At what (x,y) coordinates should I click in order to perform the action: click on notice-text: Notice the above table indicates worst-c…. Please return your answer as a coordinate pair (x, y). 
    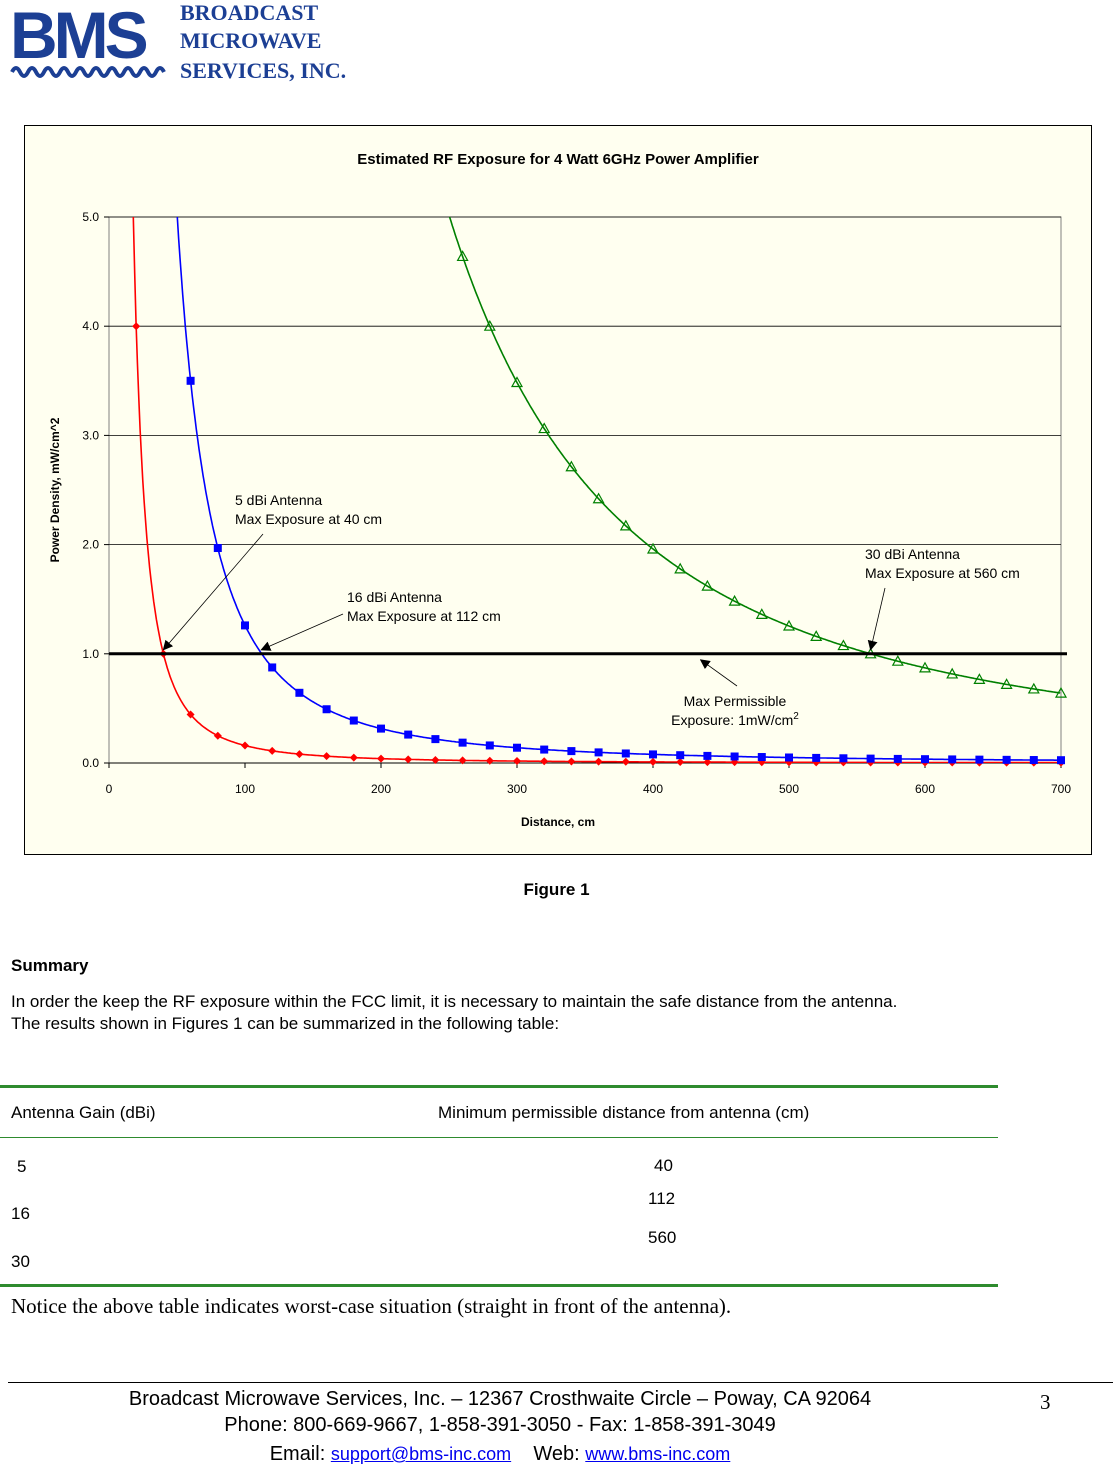
    Looking at the image, I should click on (371, 1306).